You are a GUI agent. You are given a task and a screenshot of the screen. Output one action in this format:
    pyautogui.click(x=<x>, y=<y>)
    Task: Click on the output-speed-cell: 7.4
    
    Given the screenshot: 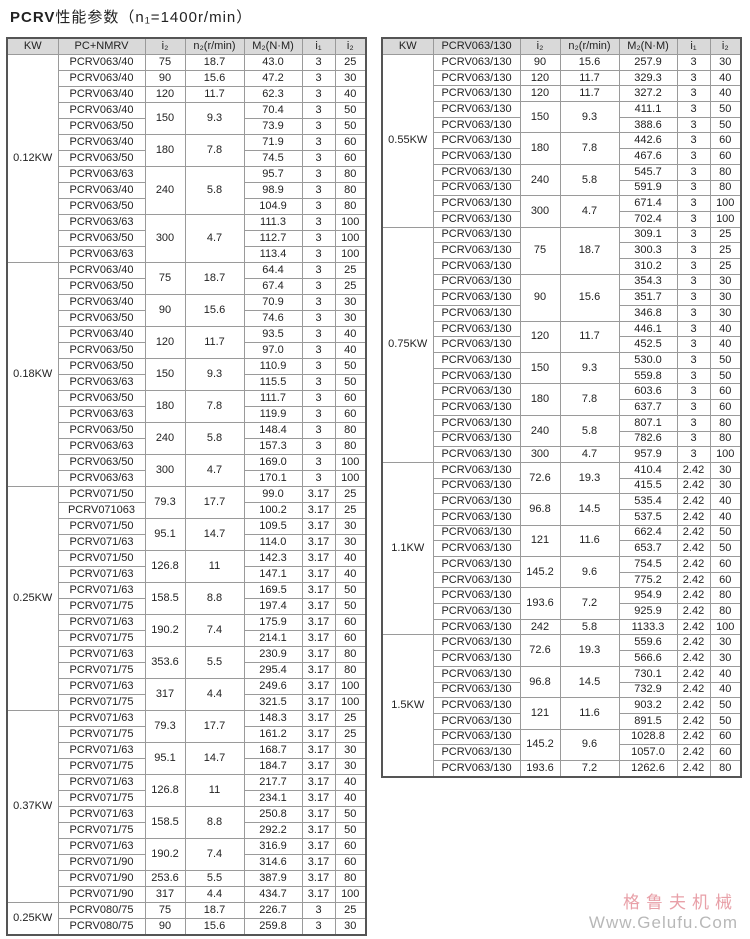 What is the action you would take?
    pyautogui.click(x=214, y=630)
    